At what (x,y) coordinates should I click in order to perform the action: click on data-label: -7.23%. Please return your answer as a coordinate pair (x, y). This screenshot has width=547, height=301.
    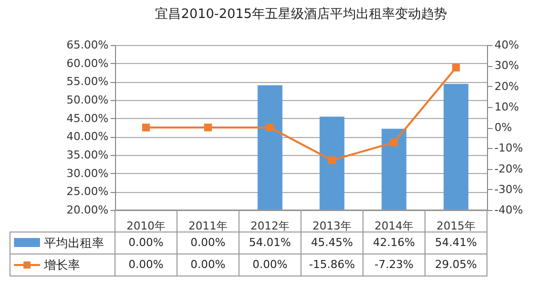
    Looking at the image, I should click on (394, 264).